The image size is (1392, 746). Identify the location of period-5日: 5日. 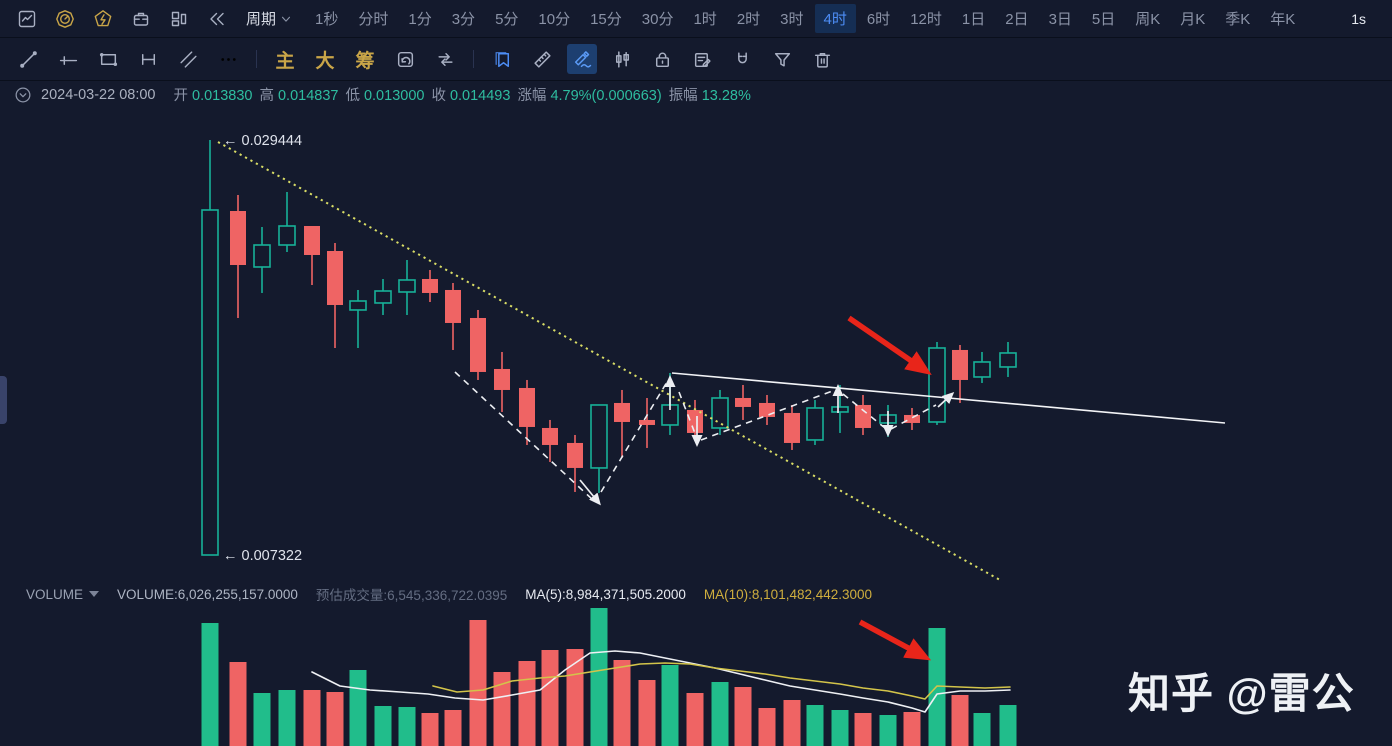
(1103, 19).